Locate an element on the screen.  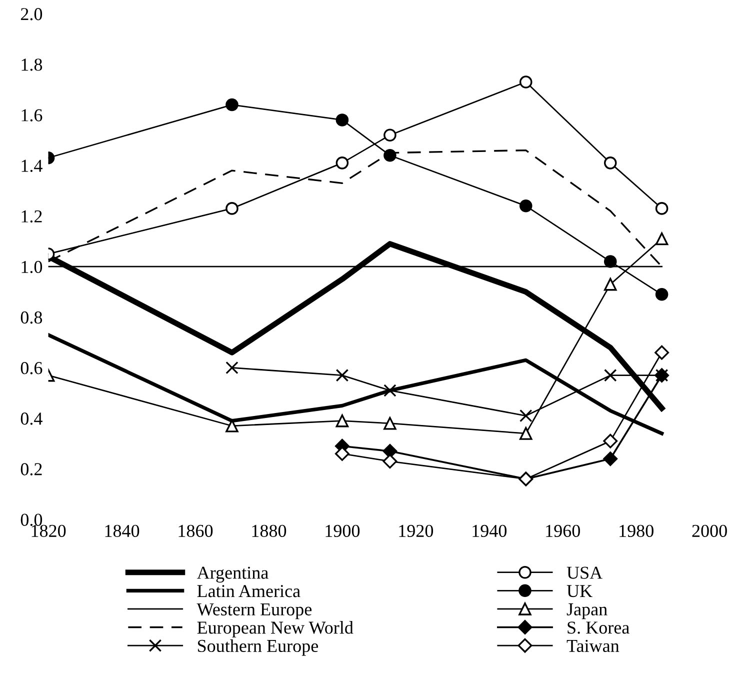
y-tick-label: 0.8 is located at coordinates (31, 317).